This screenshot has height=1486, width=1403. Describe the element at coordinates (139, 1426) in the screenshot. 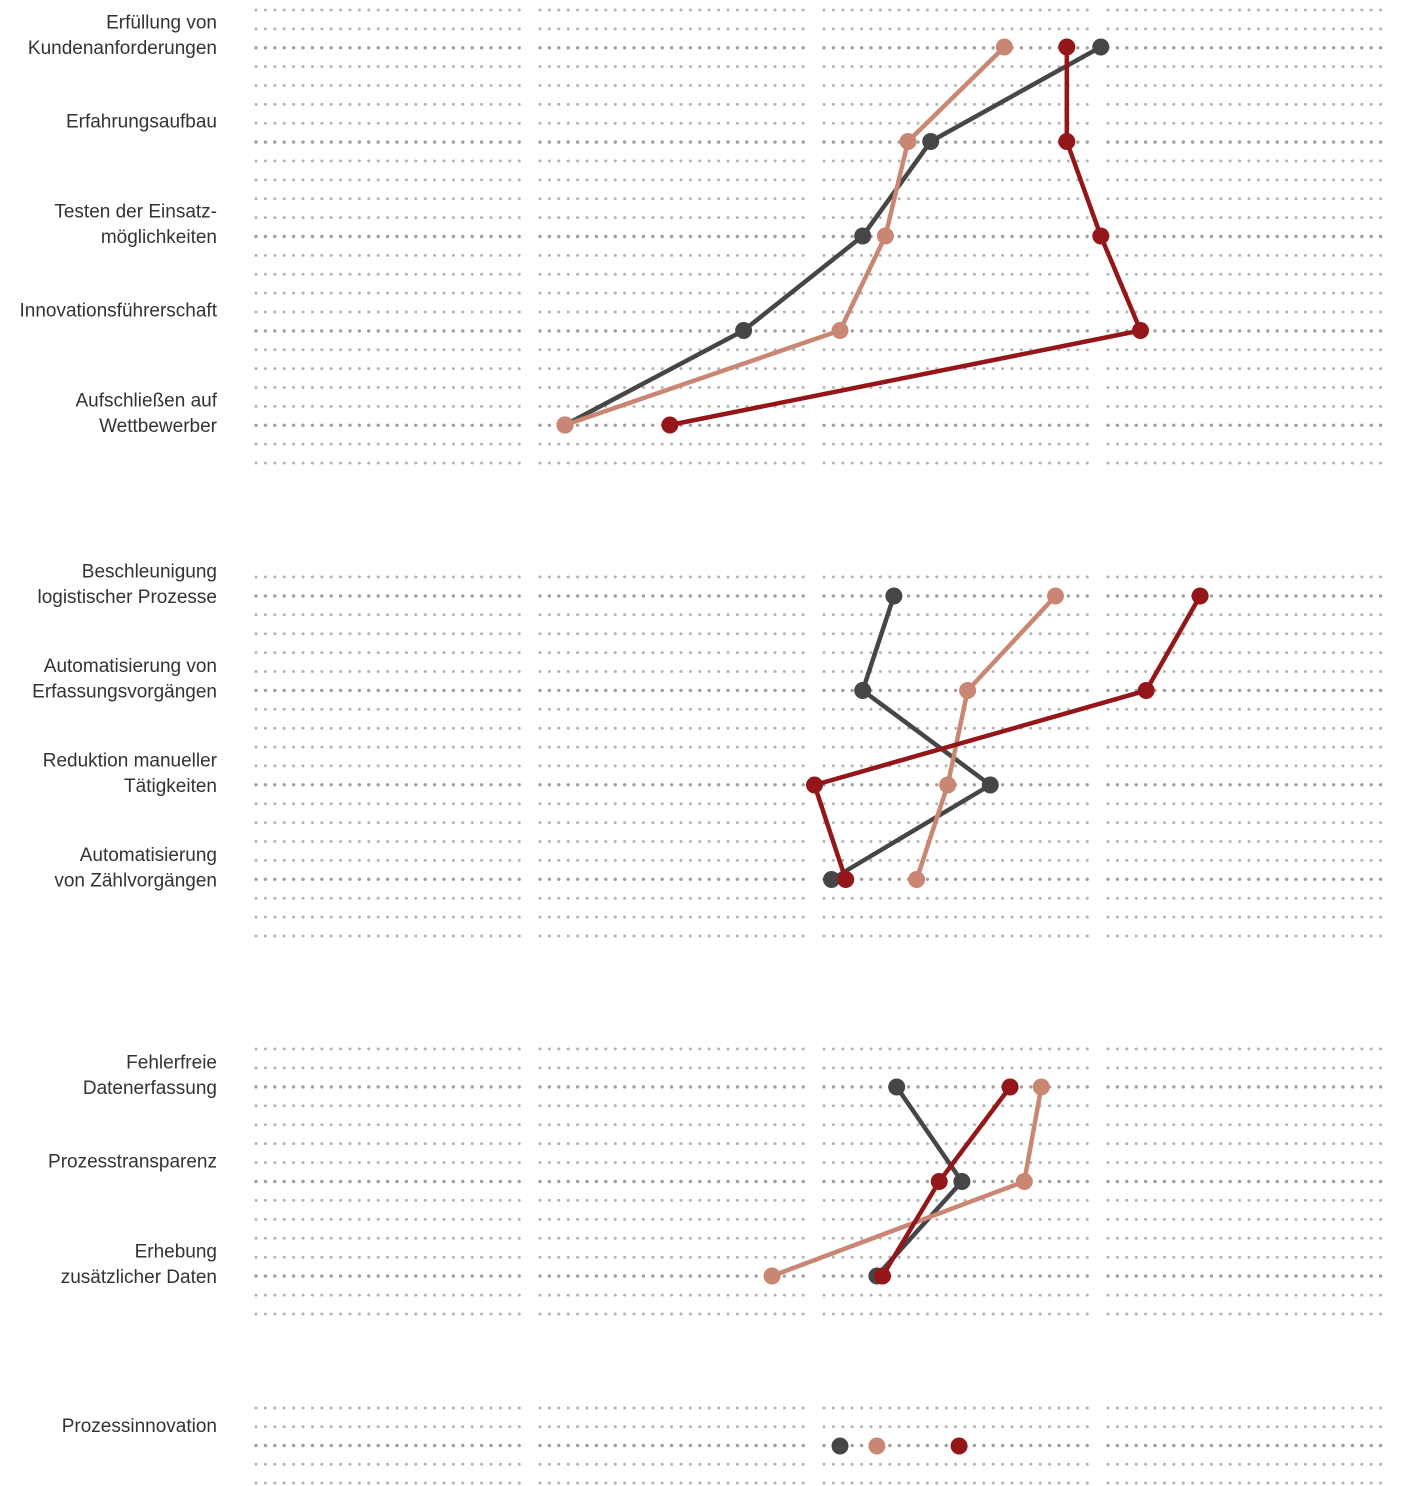

I see `category-label: Prozessinnovation` at that location.